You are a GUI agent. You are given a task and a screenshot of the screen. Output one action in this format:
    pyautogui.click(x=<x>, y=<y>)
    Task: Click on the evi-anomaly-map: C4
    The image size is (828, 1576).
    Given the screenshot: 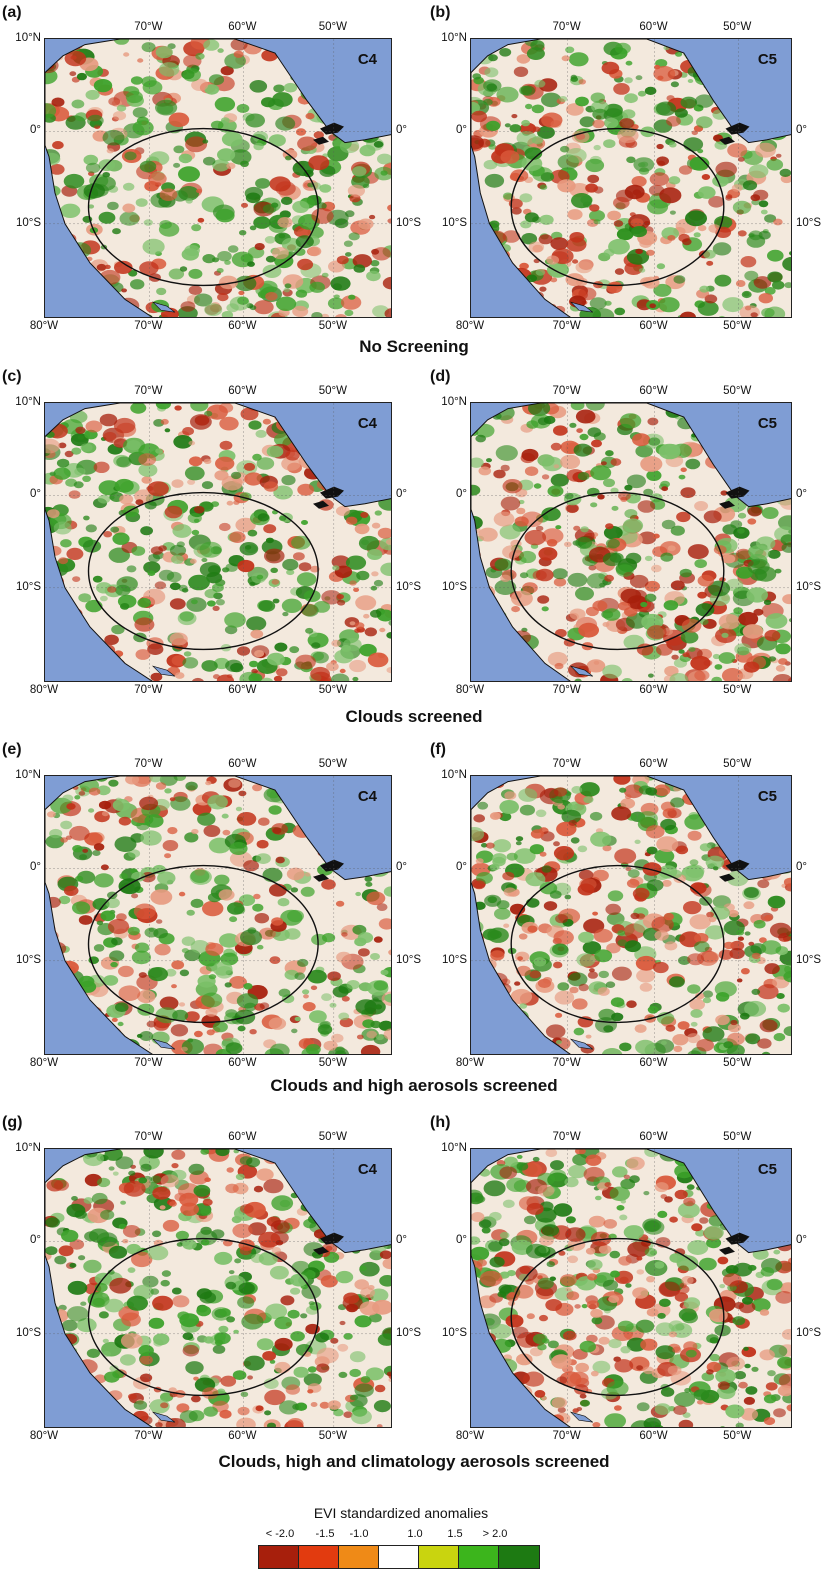 What is the action you would take?
    pyautogui.click(x=218, y=1288)
    